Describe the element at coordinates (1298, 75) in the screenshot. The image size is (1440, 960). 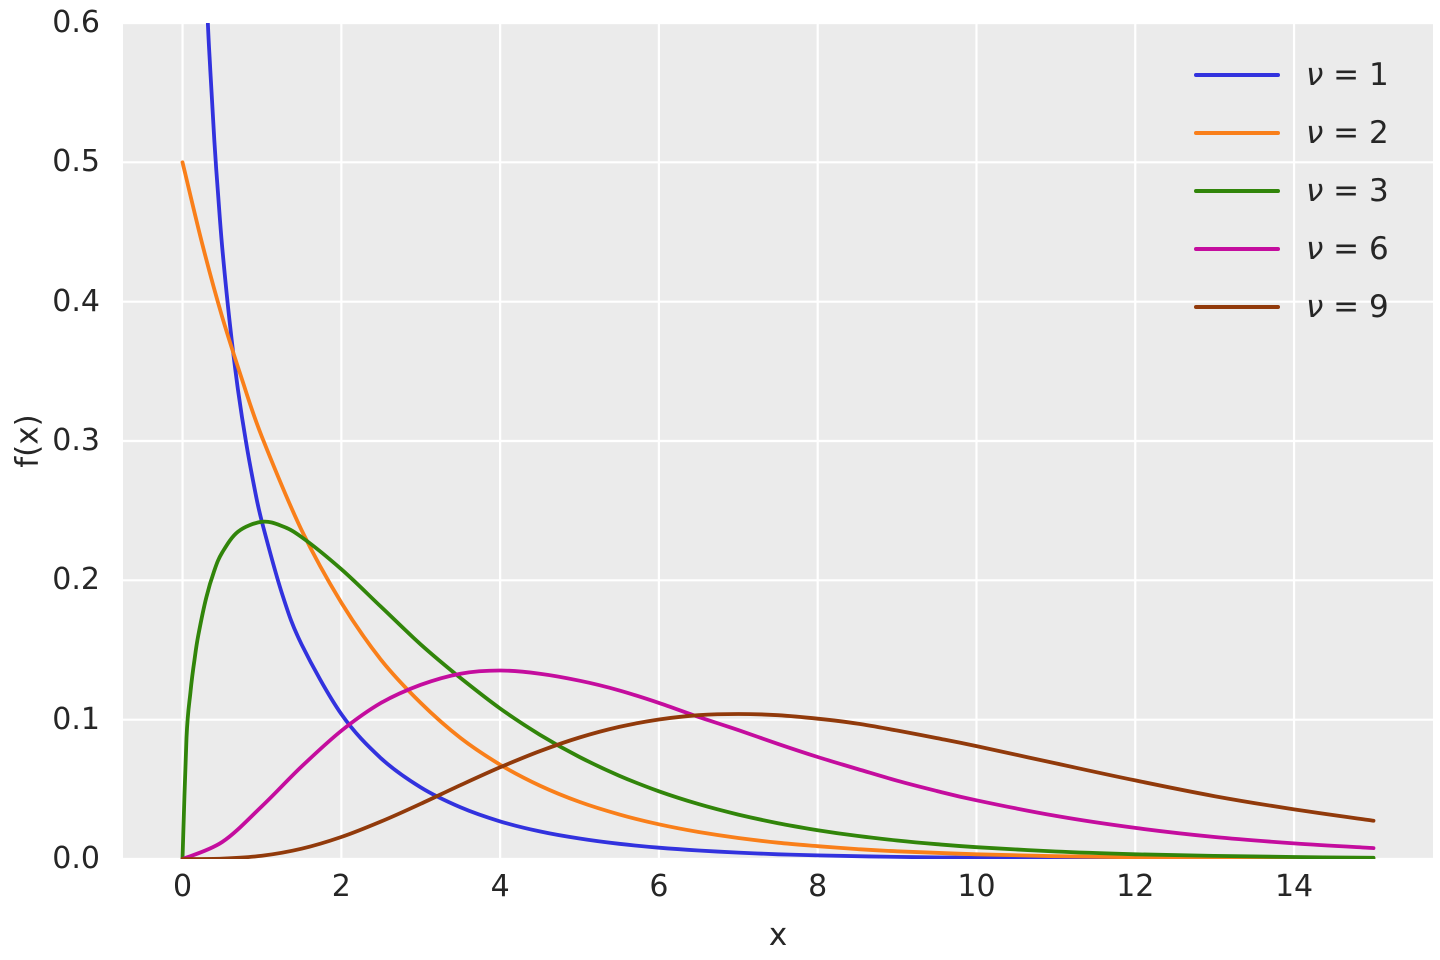
I see `legend-item: ν = 1` at that location.